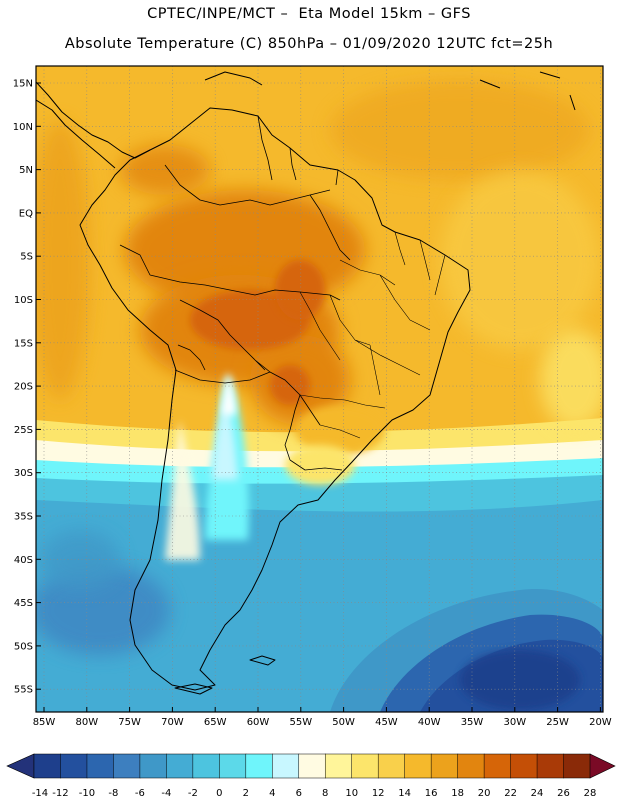 The width and height of the screenshot is (618, 800). I want to click on lon-label: 55W, so click(300, 722).